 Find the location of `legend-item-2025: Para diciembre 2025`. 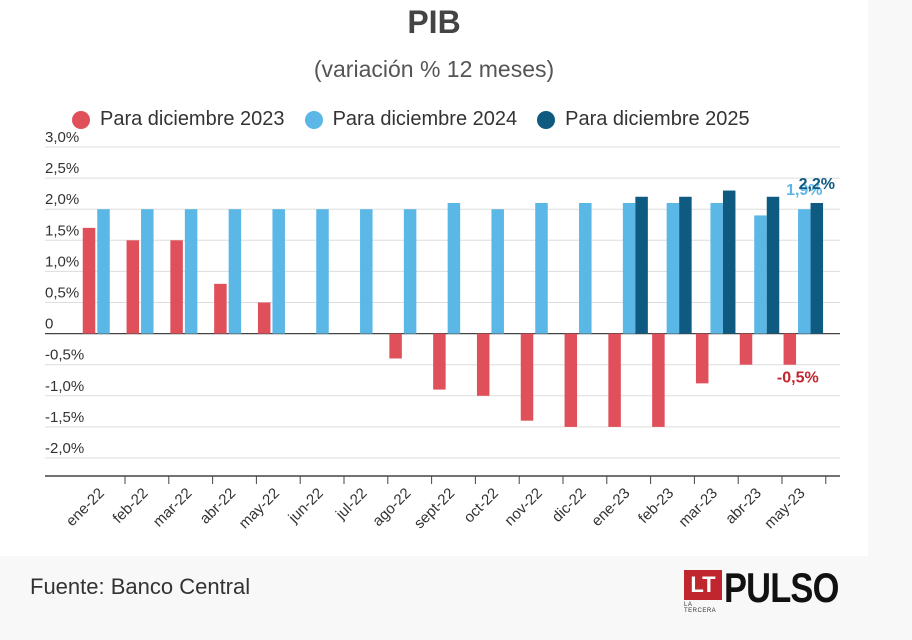

legend-item-2025: Para diciembre 2025 is located at coordinates (643, 119).